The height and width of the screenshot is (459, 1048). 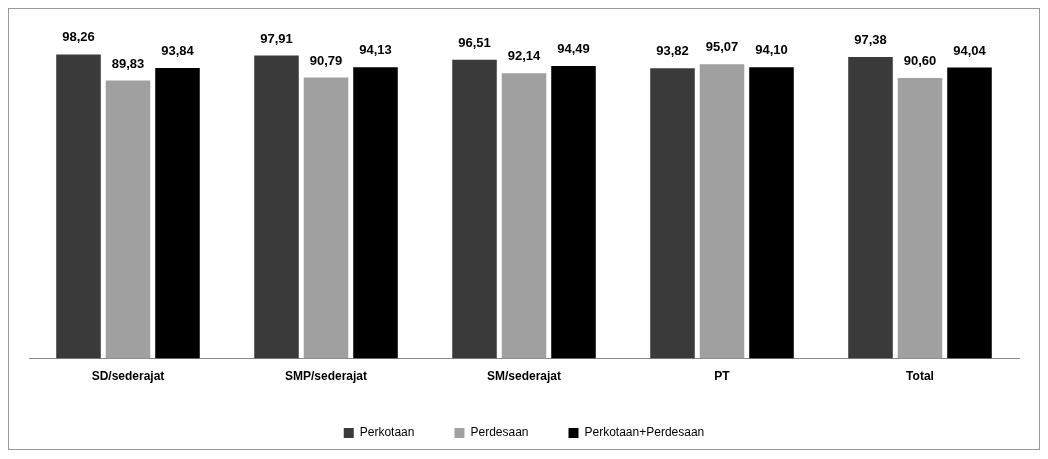 What do you see at coordinates (722, 376) in the screenshot?
I see `x-tick-label: PT` at bounding box center [722, 376].